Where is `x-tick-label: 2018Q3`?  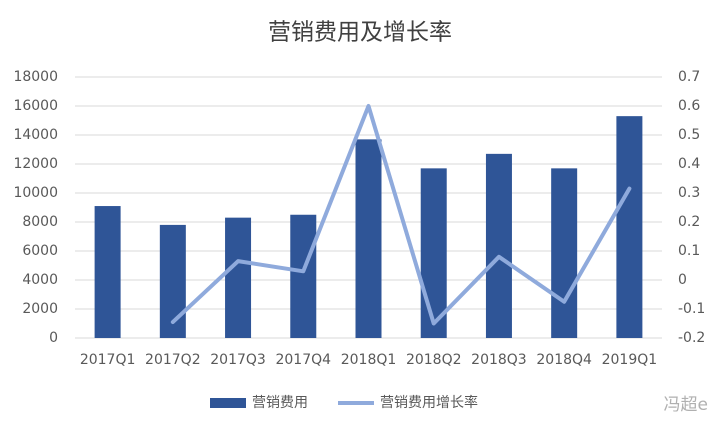
x-tick-label: 2018Q3 is located at coordinates (499, 360).